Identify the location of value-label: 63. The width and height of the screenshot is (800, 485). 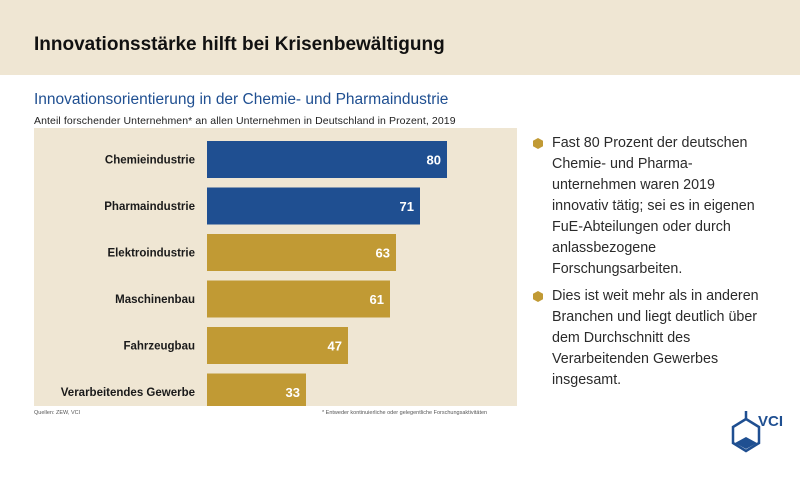
(383, 253).